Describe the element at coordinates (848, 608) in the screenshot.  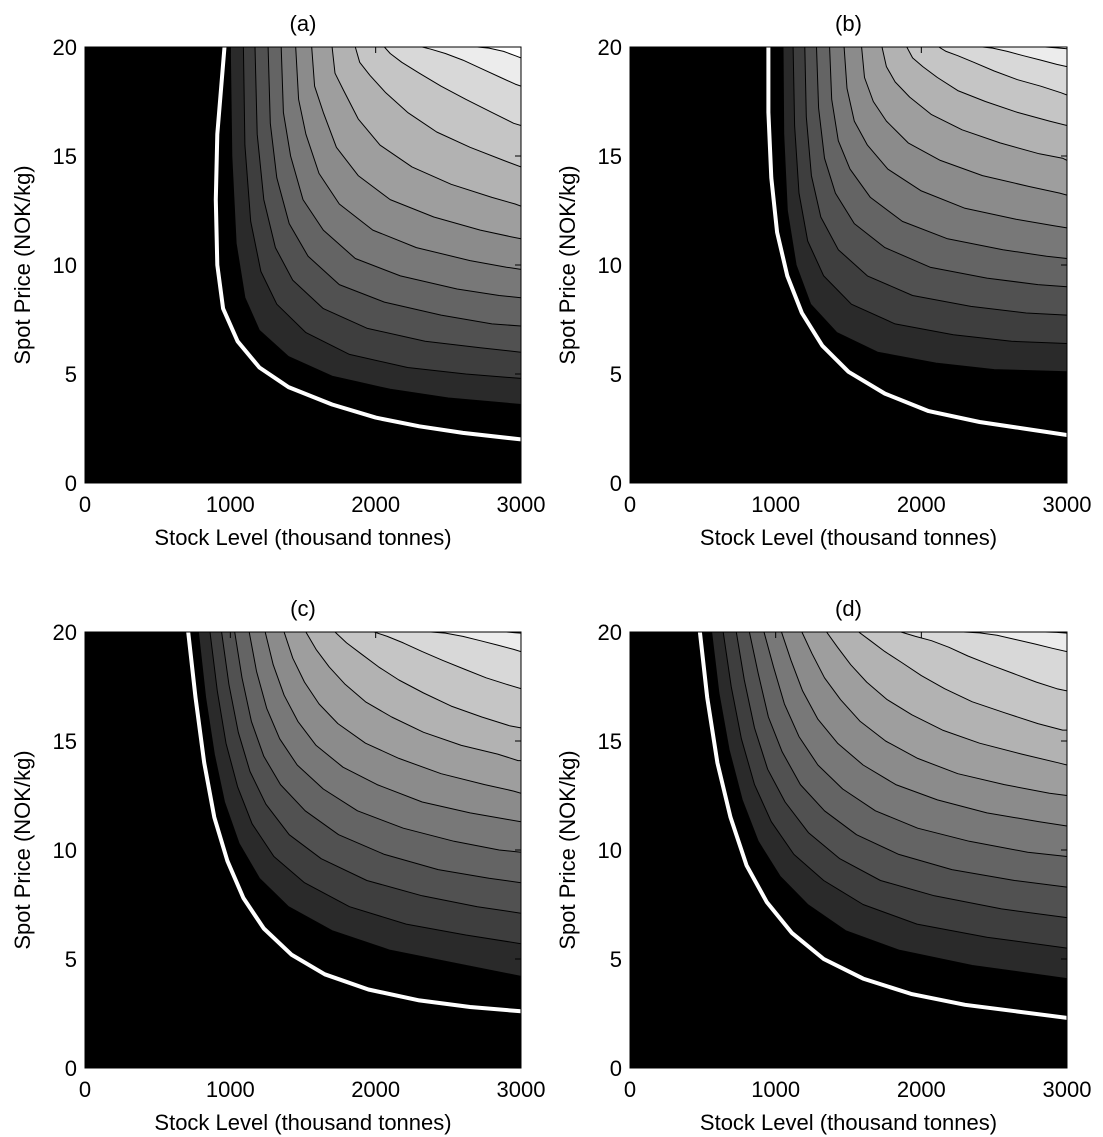
I see `panel-title: (d)` at that location.